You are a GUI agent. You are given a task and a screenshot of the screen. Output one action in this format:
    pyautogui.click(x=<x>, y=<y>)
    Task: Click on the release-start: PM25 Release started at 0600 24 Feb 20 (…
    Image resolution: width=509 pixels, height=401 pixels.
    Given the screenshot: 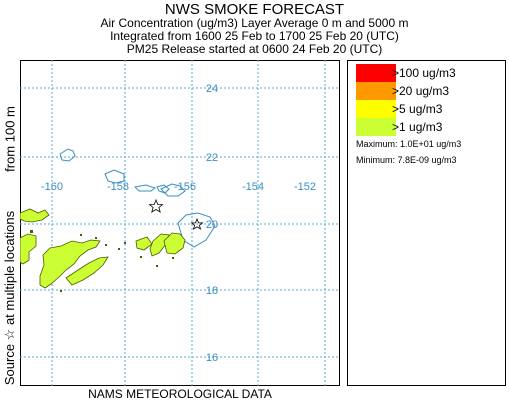 What is the action you would take?
    pyautogui.click(x=254, y=49)
    